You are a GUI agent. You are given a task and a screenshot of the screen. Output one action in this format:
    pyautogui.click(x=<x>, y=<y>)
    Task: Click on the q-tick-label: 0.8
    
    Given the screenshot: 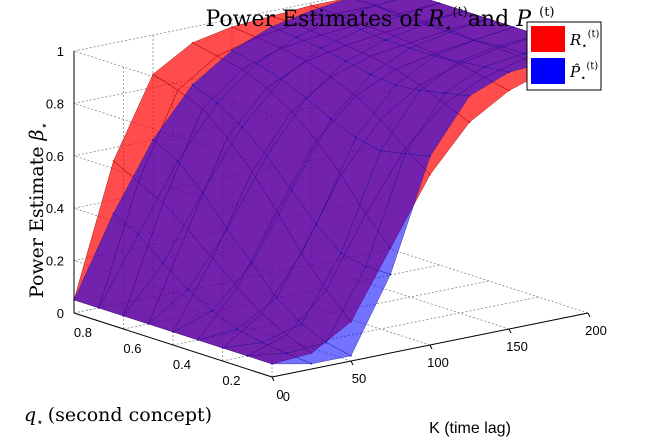 What is the action you would take?
    pyautogui.click(x=83, y=332)
    